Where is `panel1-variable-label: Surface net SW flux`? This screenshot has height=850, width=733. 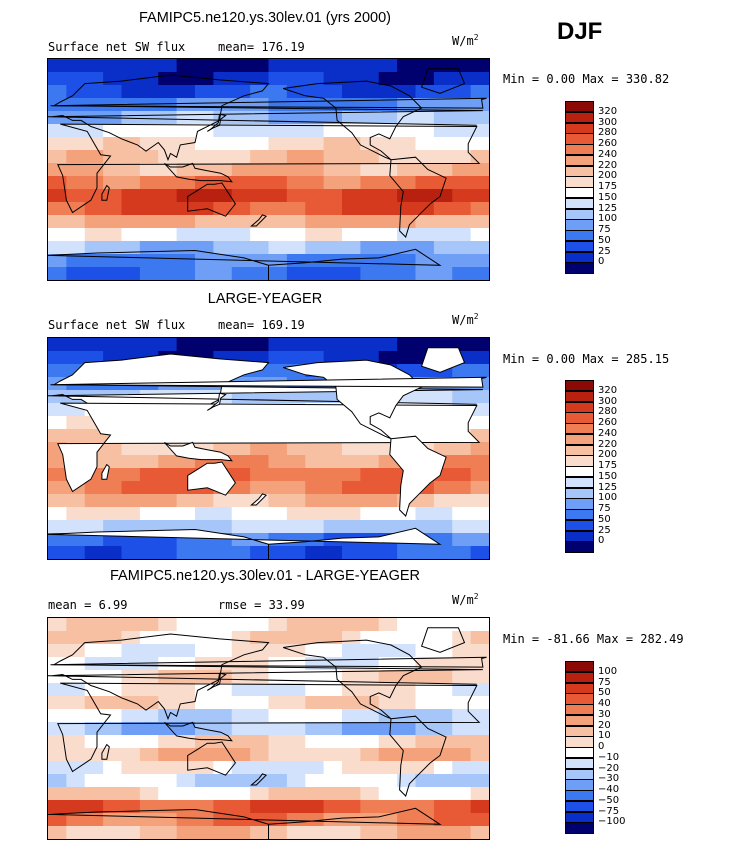
panel1-variable-label: Surface net SW flux is located at coordinates (117, 47).